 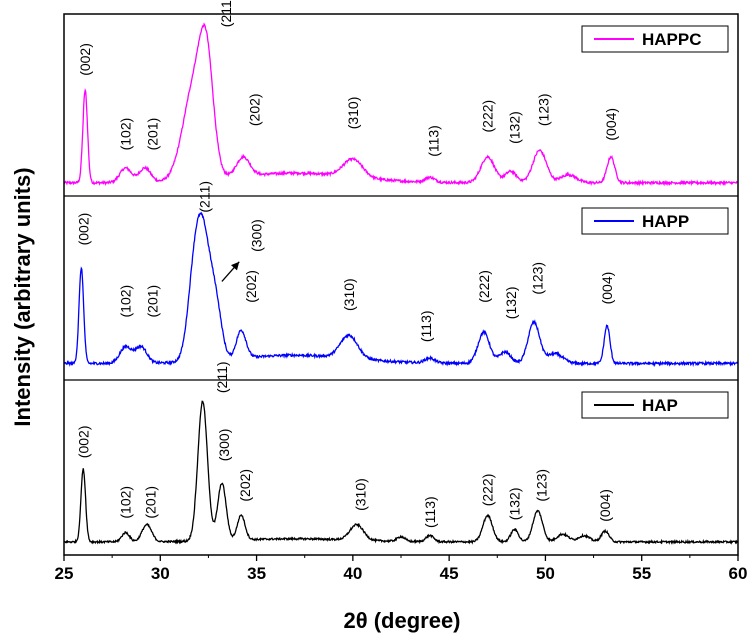 What do you see at coordinates (430, 512) in the screenshot?
I see `peak-label-hap: (113)` at bounding box center [430, 512].